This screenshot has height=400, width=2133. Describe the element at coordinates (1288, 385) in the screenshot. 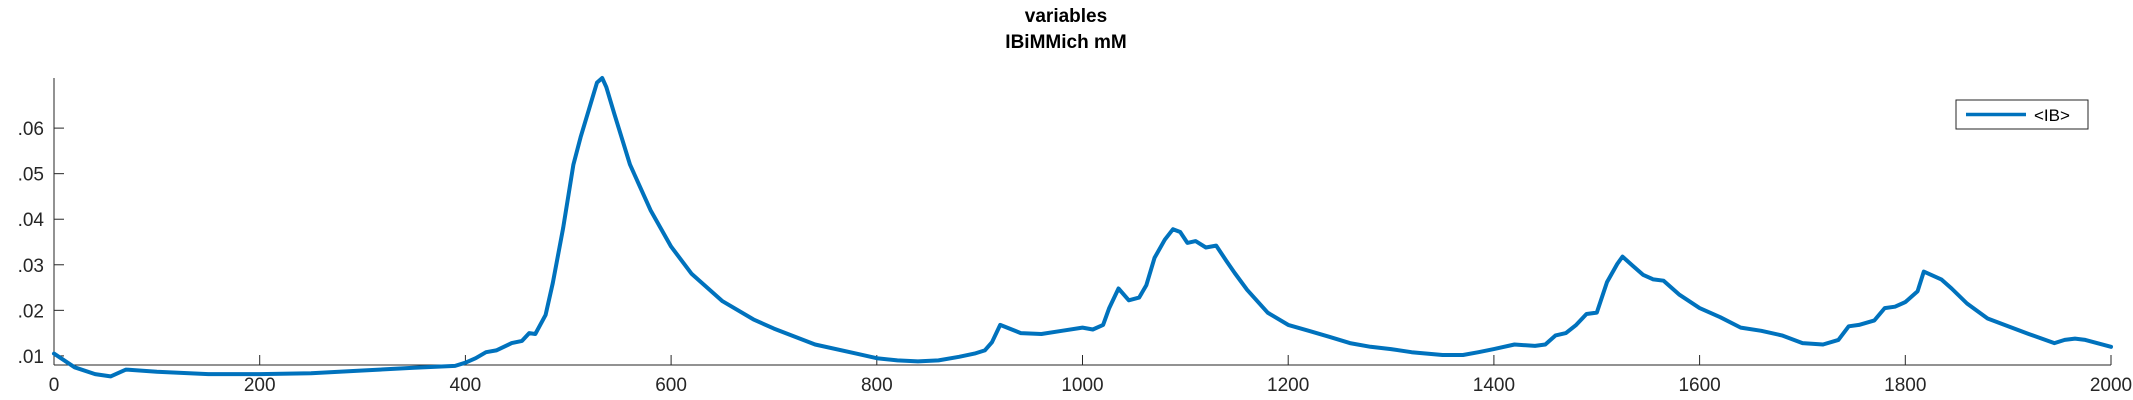

I see `x-tick-label: 1200` at that location.